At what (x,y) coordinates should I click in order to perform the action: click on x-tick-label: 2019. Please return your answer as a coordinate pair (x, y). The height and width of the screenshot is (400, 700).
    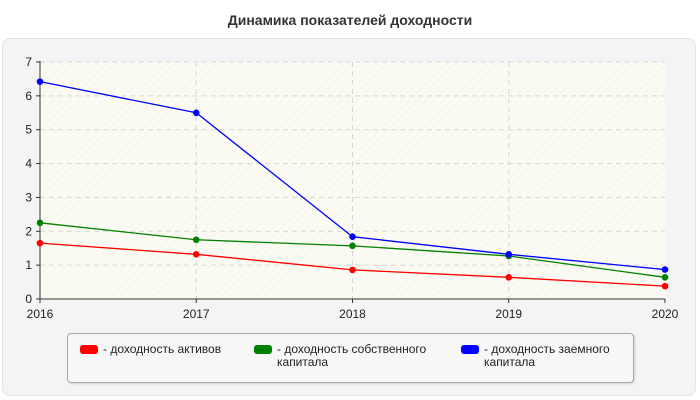
    Looking at the image, I should click on (508, 314).